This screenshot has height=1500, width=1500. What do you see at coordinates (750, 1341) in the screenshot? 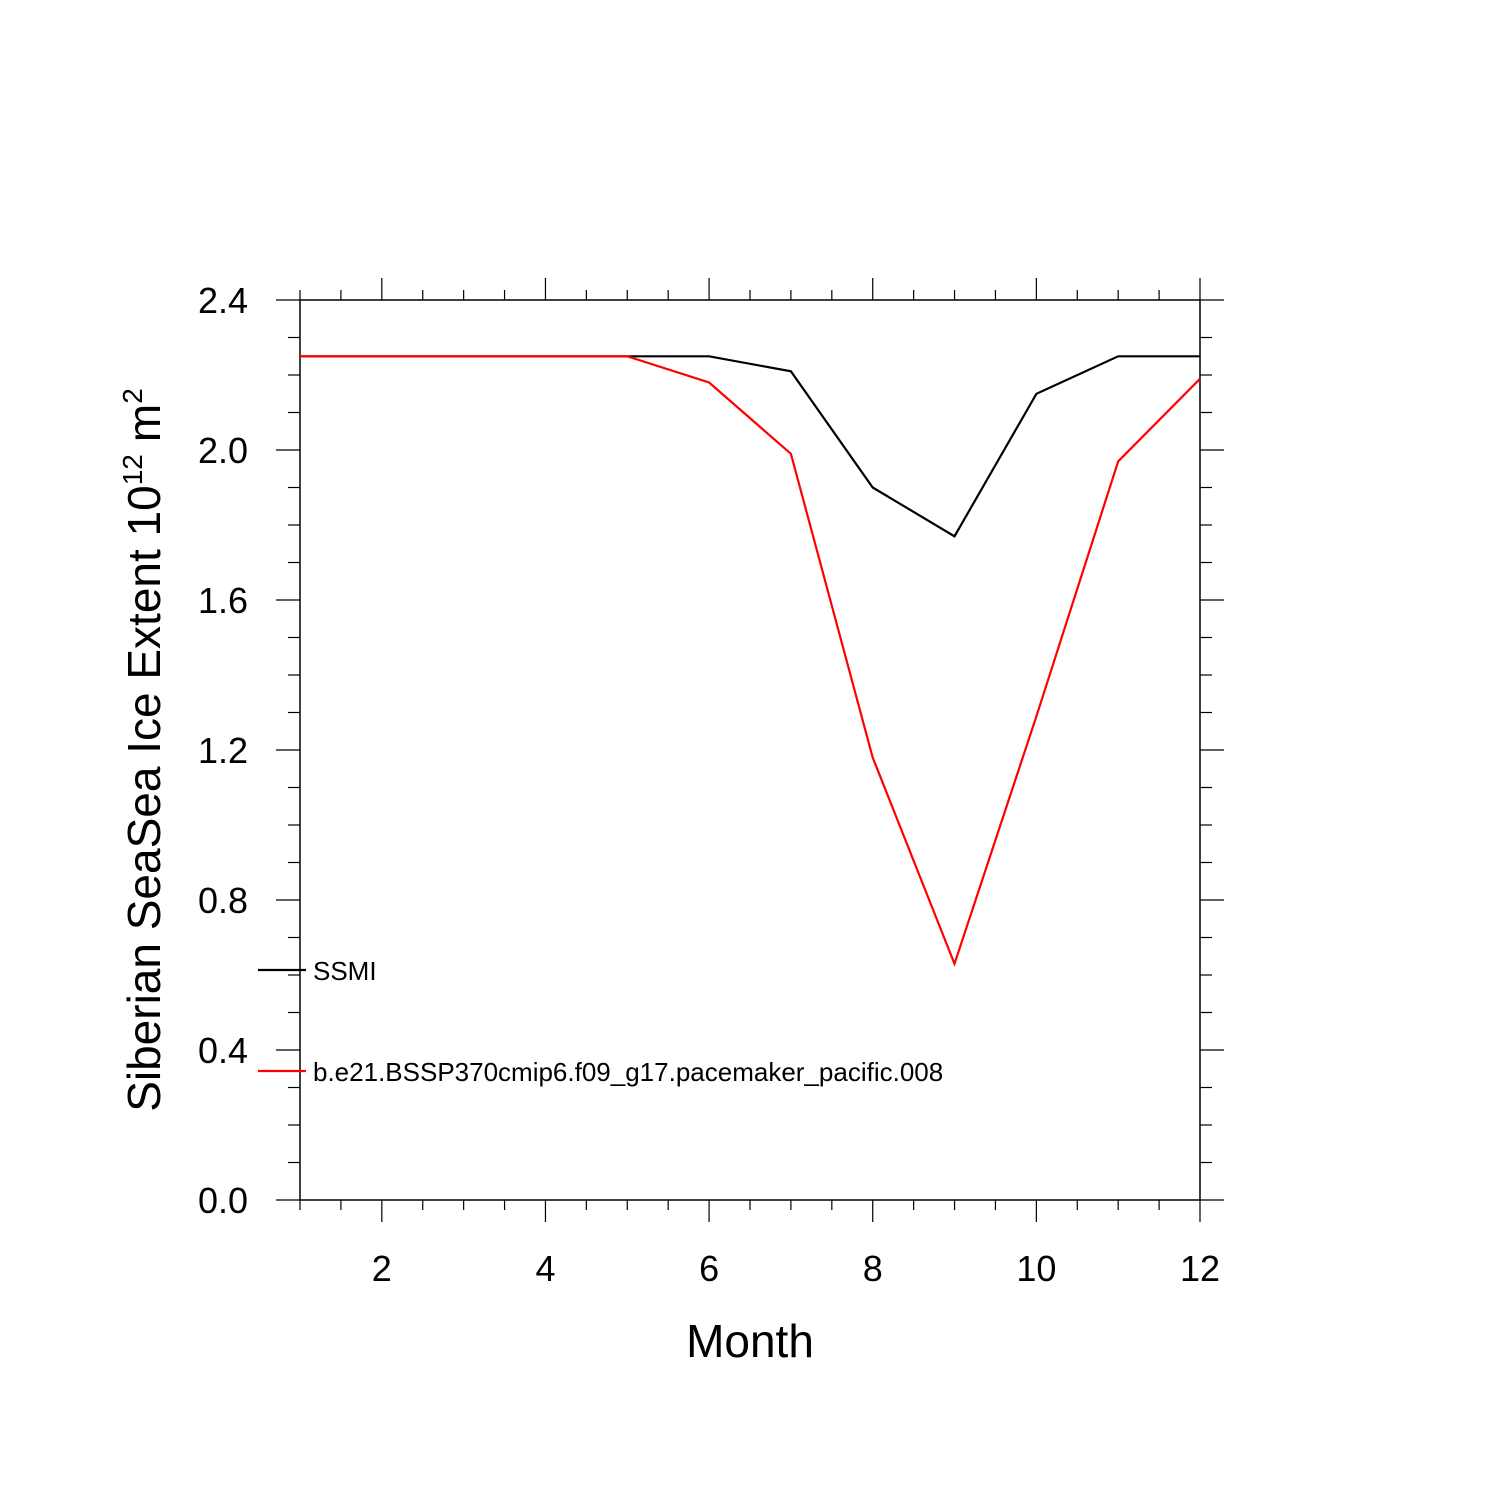
I see `x-axis-title: Month` at bounding box center [750, 1341].